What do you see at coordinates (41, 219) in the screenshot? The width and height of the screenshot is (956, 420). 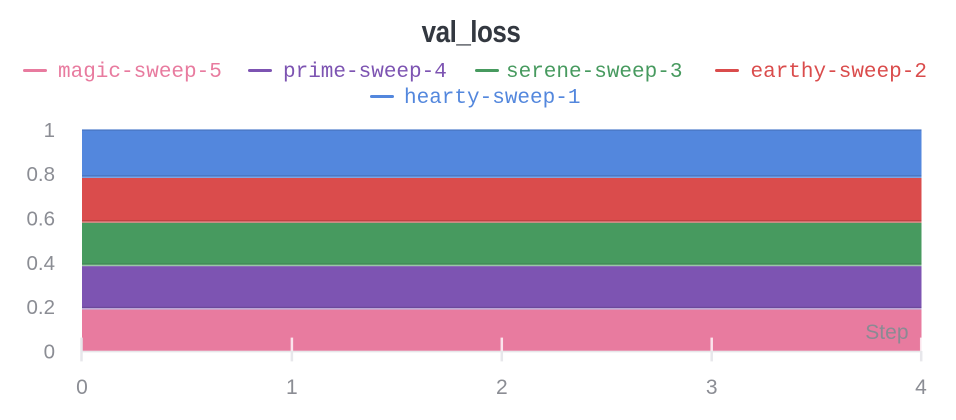 I see `svg-text: 0.6` at bounding box center [41, 219].